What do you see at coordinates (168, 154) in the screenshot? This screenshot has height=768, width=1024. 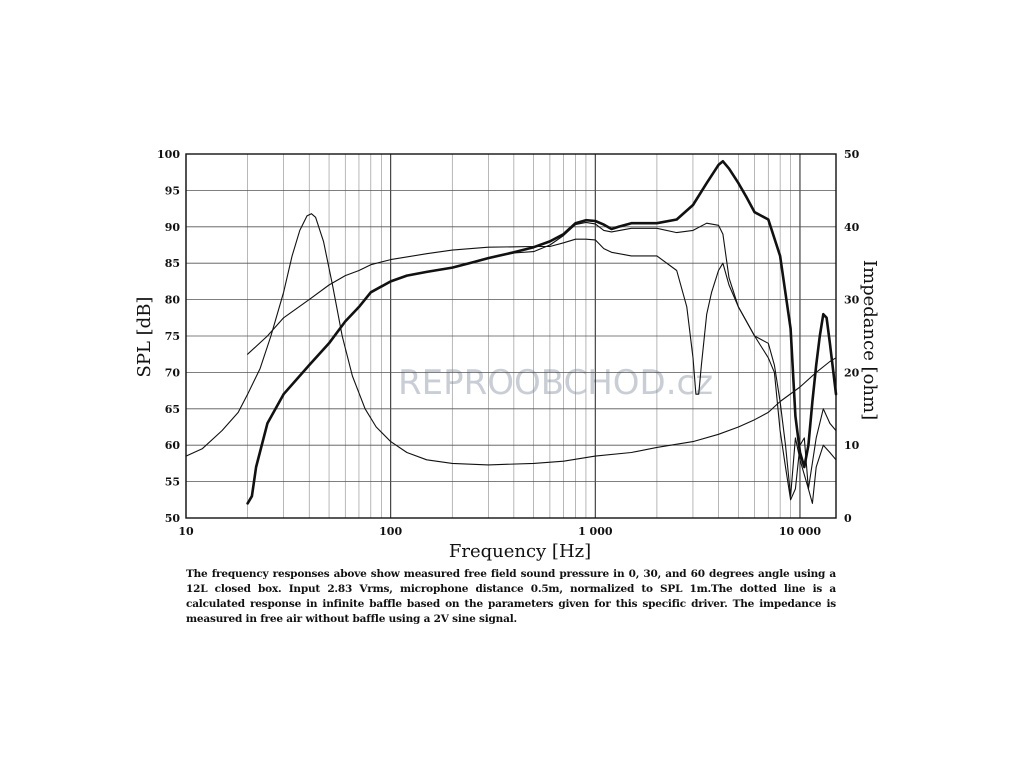 I see `y-left-tick-label: 100` at bounding box center [168, 154].